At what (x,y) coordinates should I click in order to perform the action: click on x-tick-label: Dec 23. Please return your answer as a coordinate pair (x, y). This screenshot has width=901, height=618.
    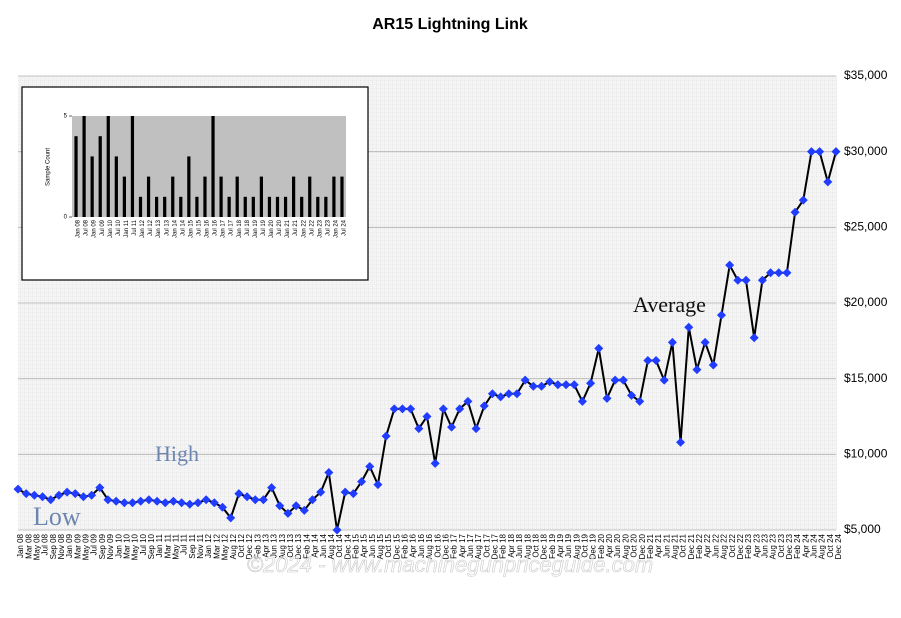
    Looking at the image, I should click on (789, 546).